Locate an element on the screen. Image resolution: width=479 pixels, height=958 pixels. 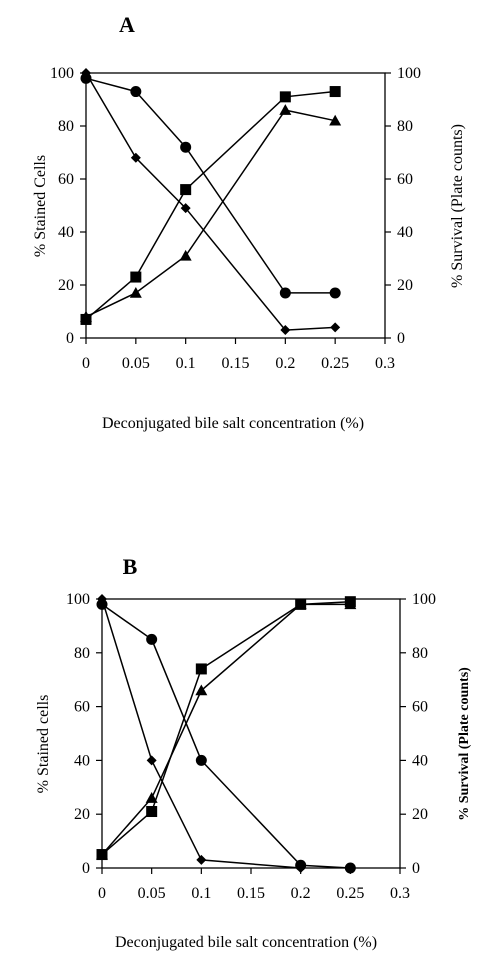
x-tick-label-a: 0.15 is located at coordinates (236, 363).